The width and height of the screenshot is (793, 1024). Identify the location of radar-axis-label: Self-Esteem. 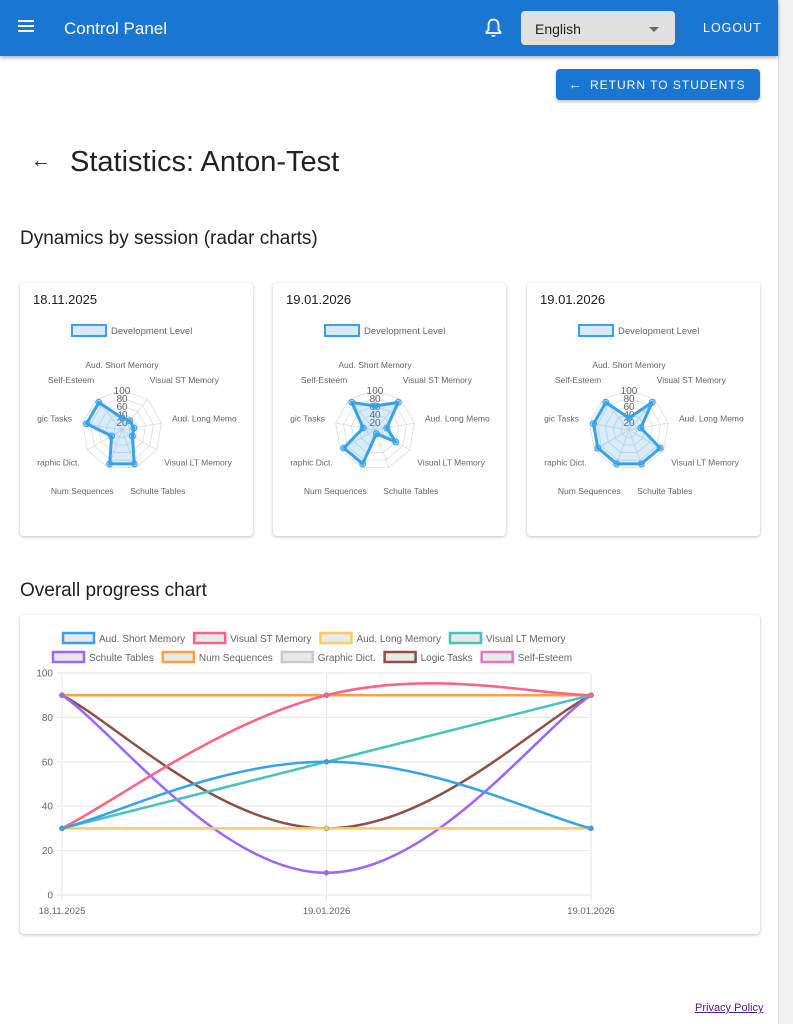
(324, 380).